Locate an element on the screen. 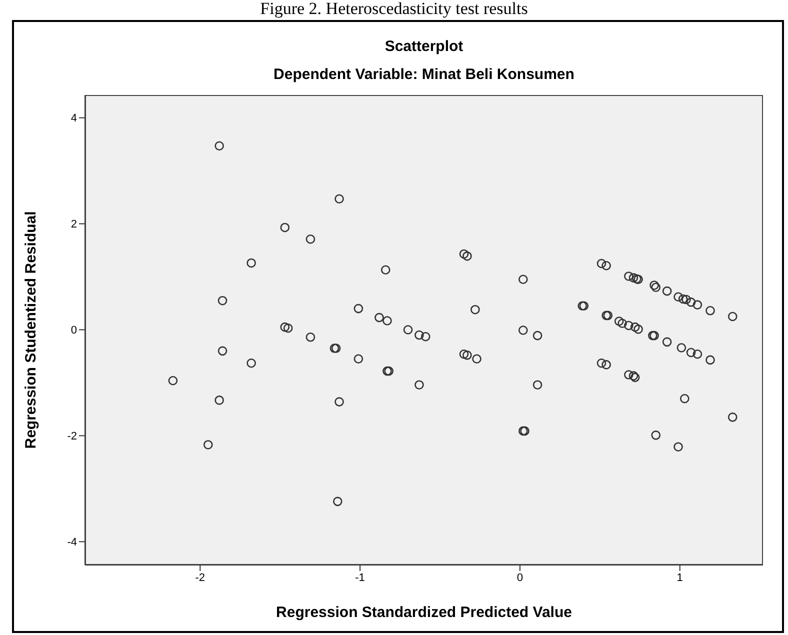  y-tick-label: 0 is located at coordinates (73, 330).